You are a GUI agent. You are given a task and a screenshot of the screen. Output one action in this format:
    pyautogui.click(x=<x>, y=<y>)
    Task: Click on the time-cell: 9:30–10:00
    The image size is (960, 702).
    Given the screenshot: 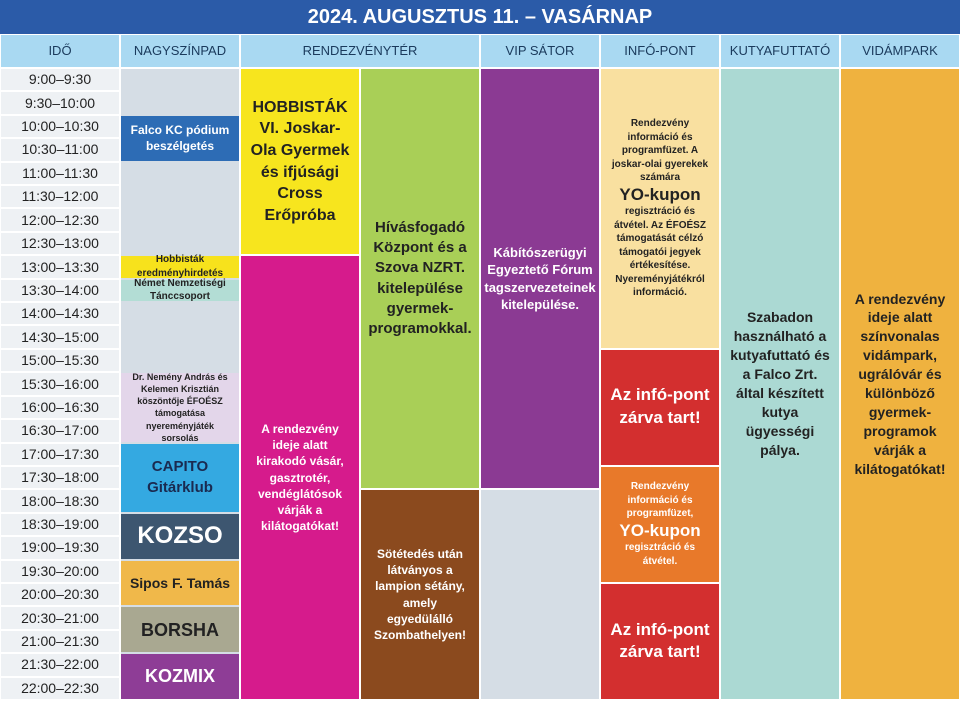 What is the action you would take?
    pyautogui.click(x=60, y=103)
    